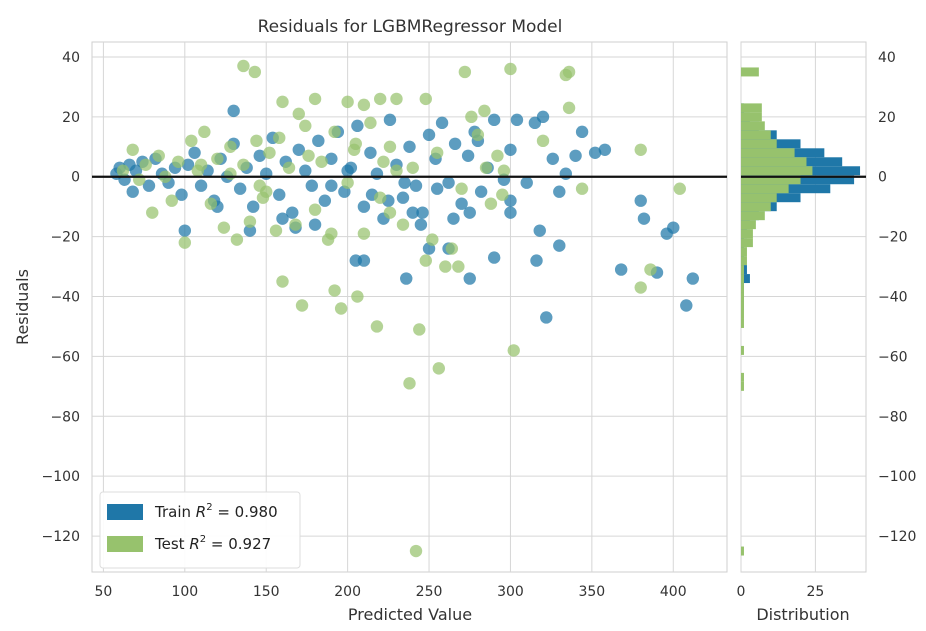  What do you see at coordinates (815, 592) in the screenshot?
I see `hist-x-tick-label: 25` at bounding box center [815, 592].